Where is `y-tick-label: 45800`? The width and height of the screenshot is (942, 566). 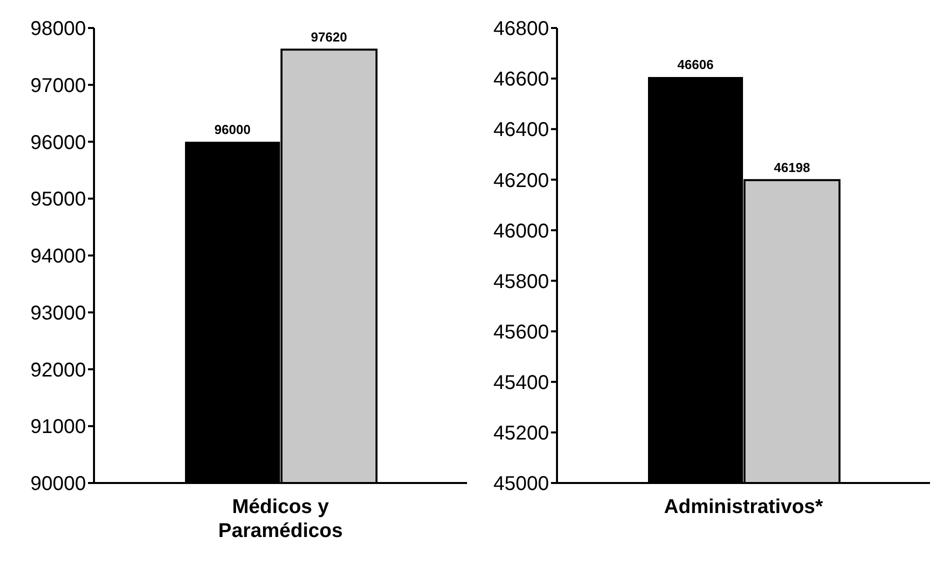 y-tick-label: 45800 is located at coordinates (521, 281).